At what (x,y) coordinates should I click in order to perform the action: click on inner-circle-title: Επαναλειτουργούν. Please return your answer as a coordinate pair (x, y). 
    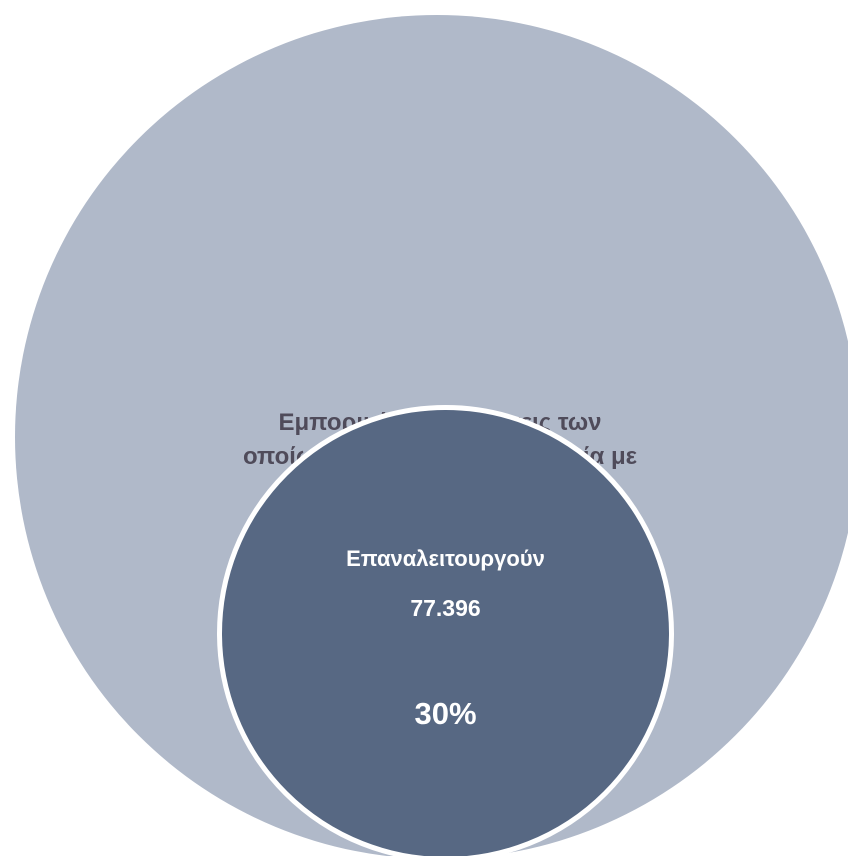
    Looking at the image, I should click on (445, 558).